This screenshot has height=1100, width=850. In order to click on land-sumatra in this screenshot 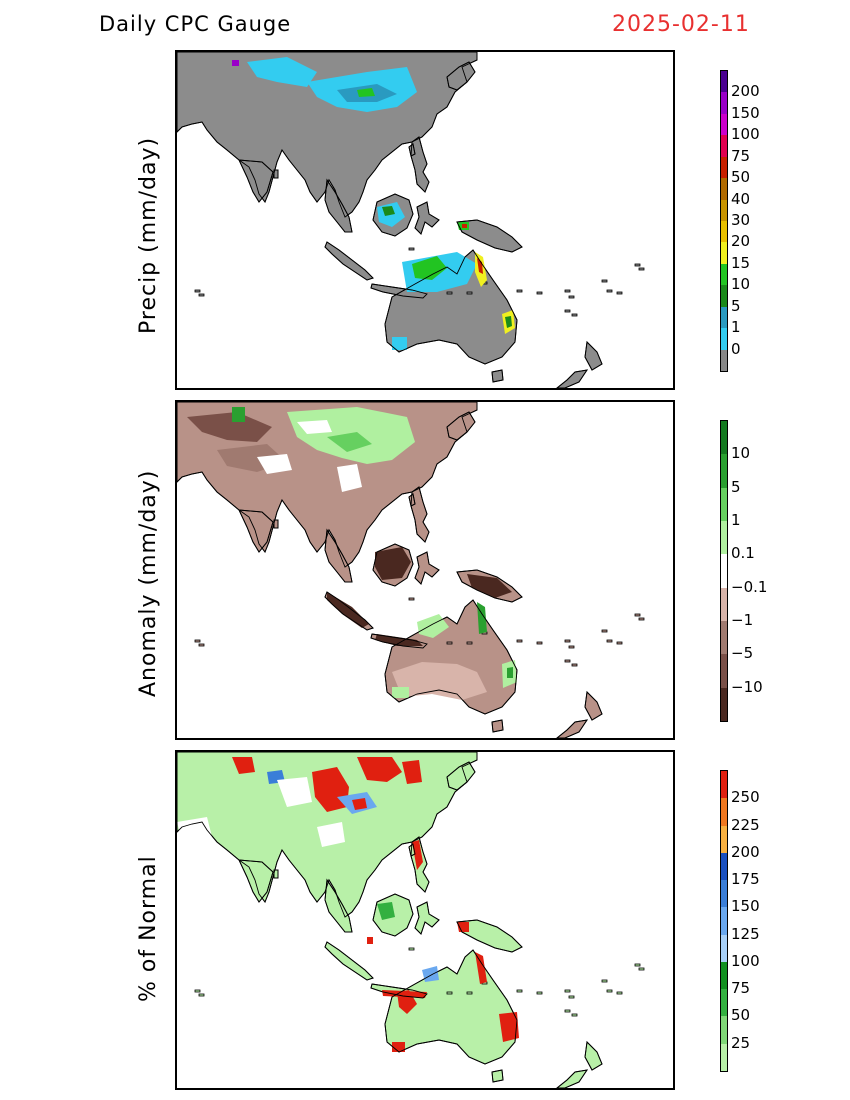, I will do `click(349, 961)`.